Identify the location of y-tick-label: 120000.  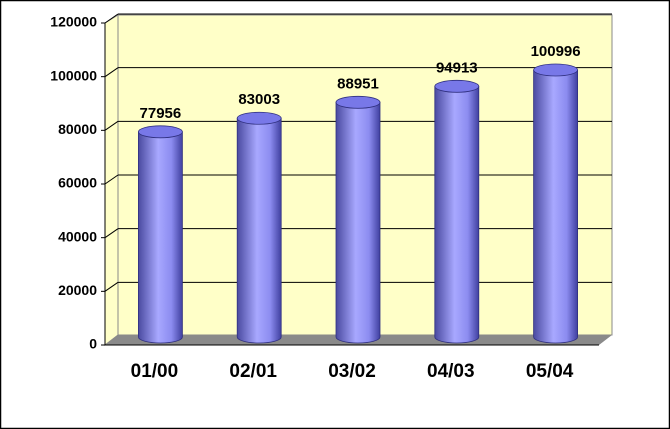
(73, 22).